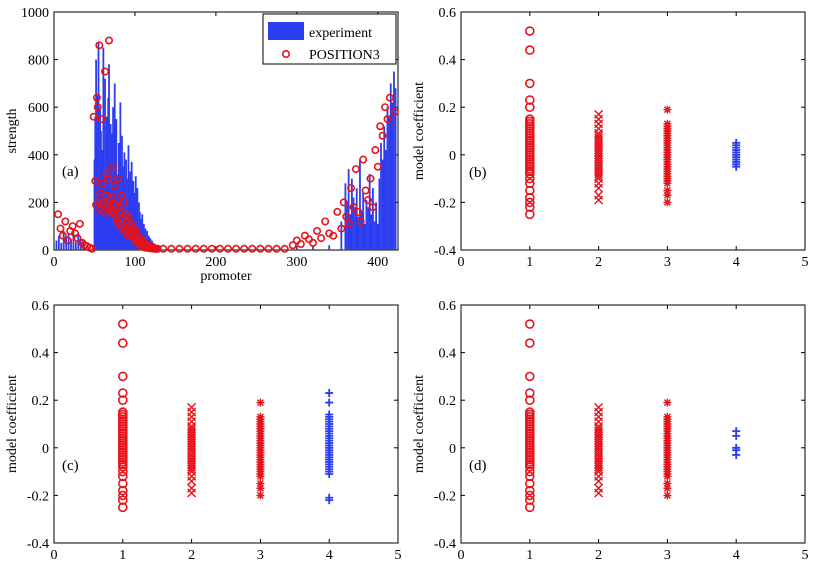 The width and height of the screenshot is (817, 564). What do you see at coordinates (529, 555) in the screenshot?
I see `x-tick-label: 1` at bounding box center [529, 555].